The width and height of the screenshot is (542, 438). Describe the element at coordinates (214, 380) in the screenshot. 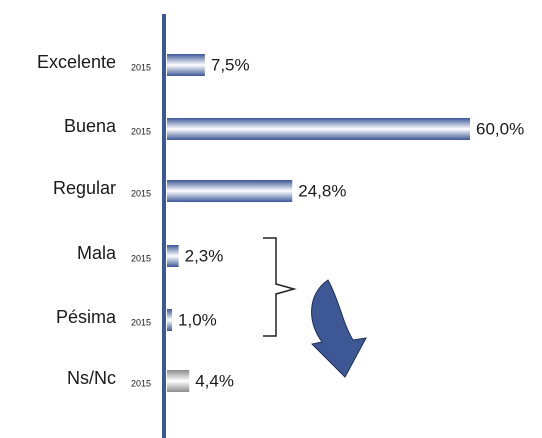

I see `value-label: 4,4%` at that location.